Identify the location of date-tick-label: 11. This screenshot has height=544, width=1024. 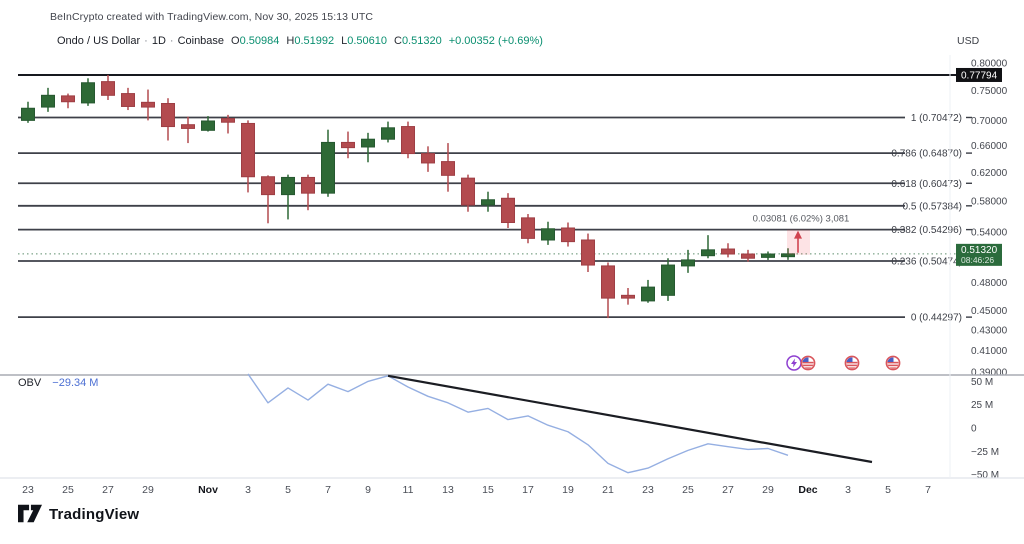
(408, 490).